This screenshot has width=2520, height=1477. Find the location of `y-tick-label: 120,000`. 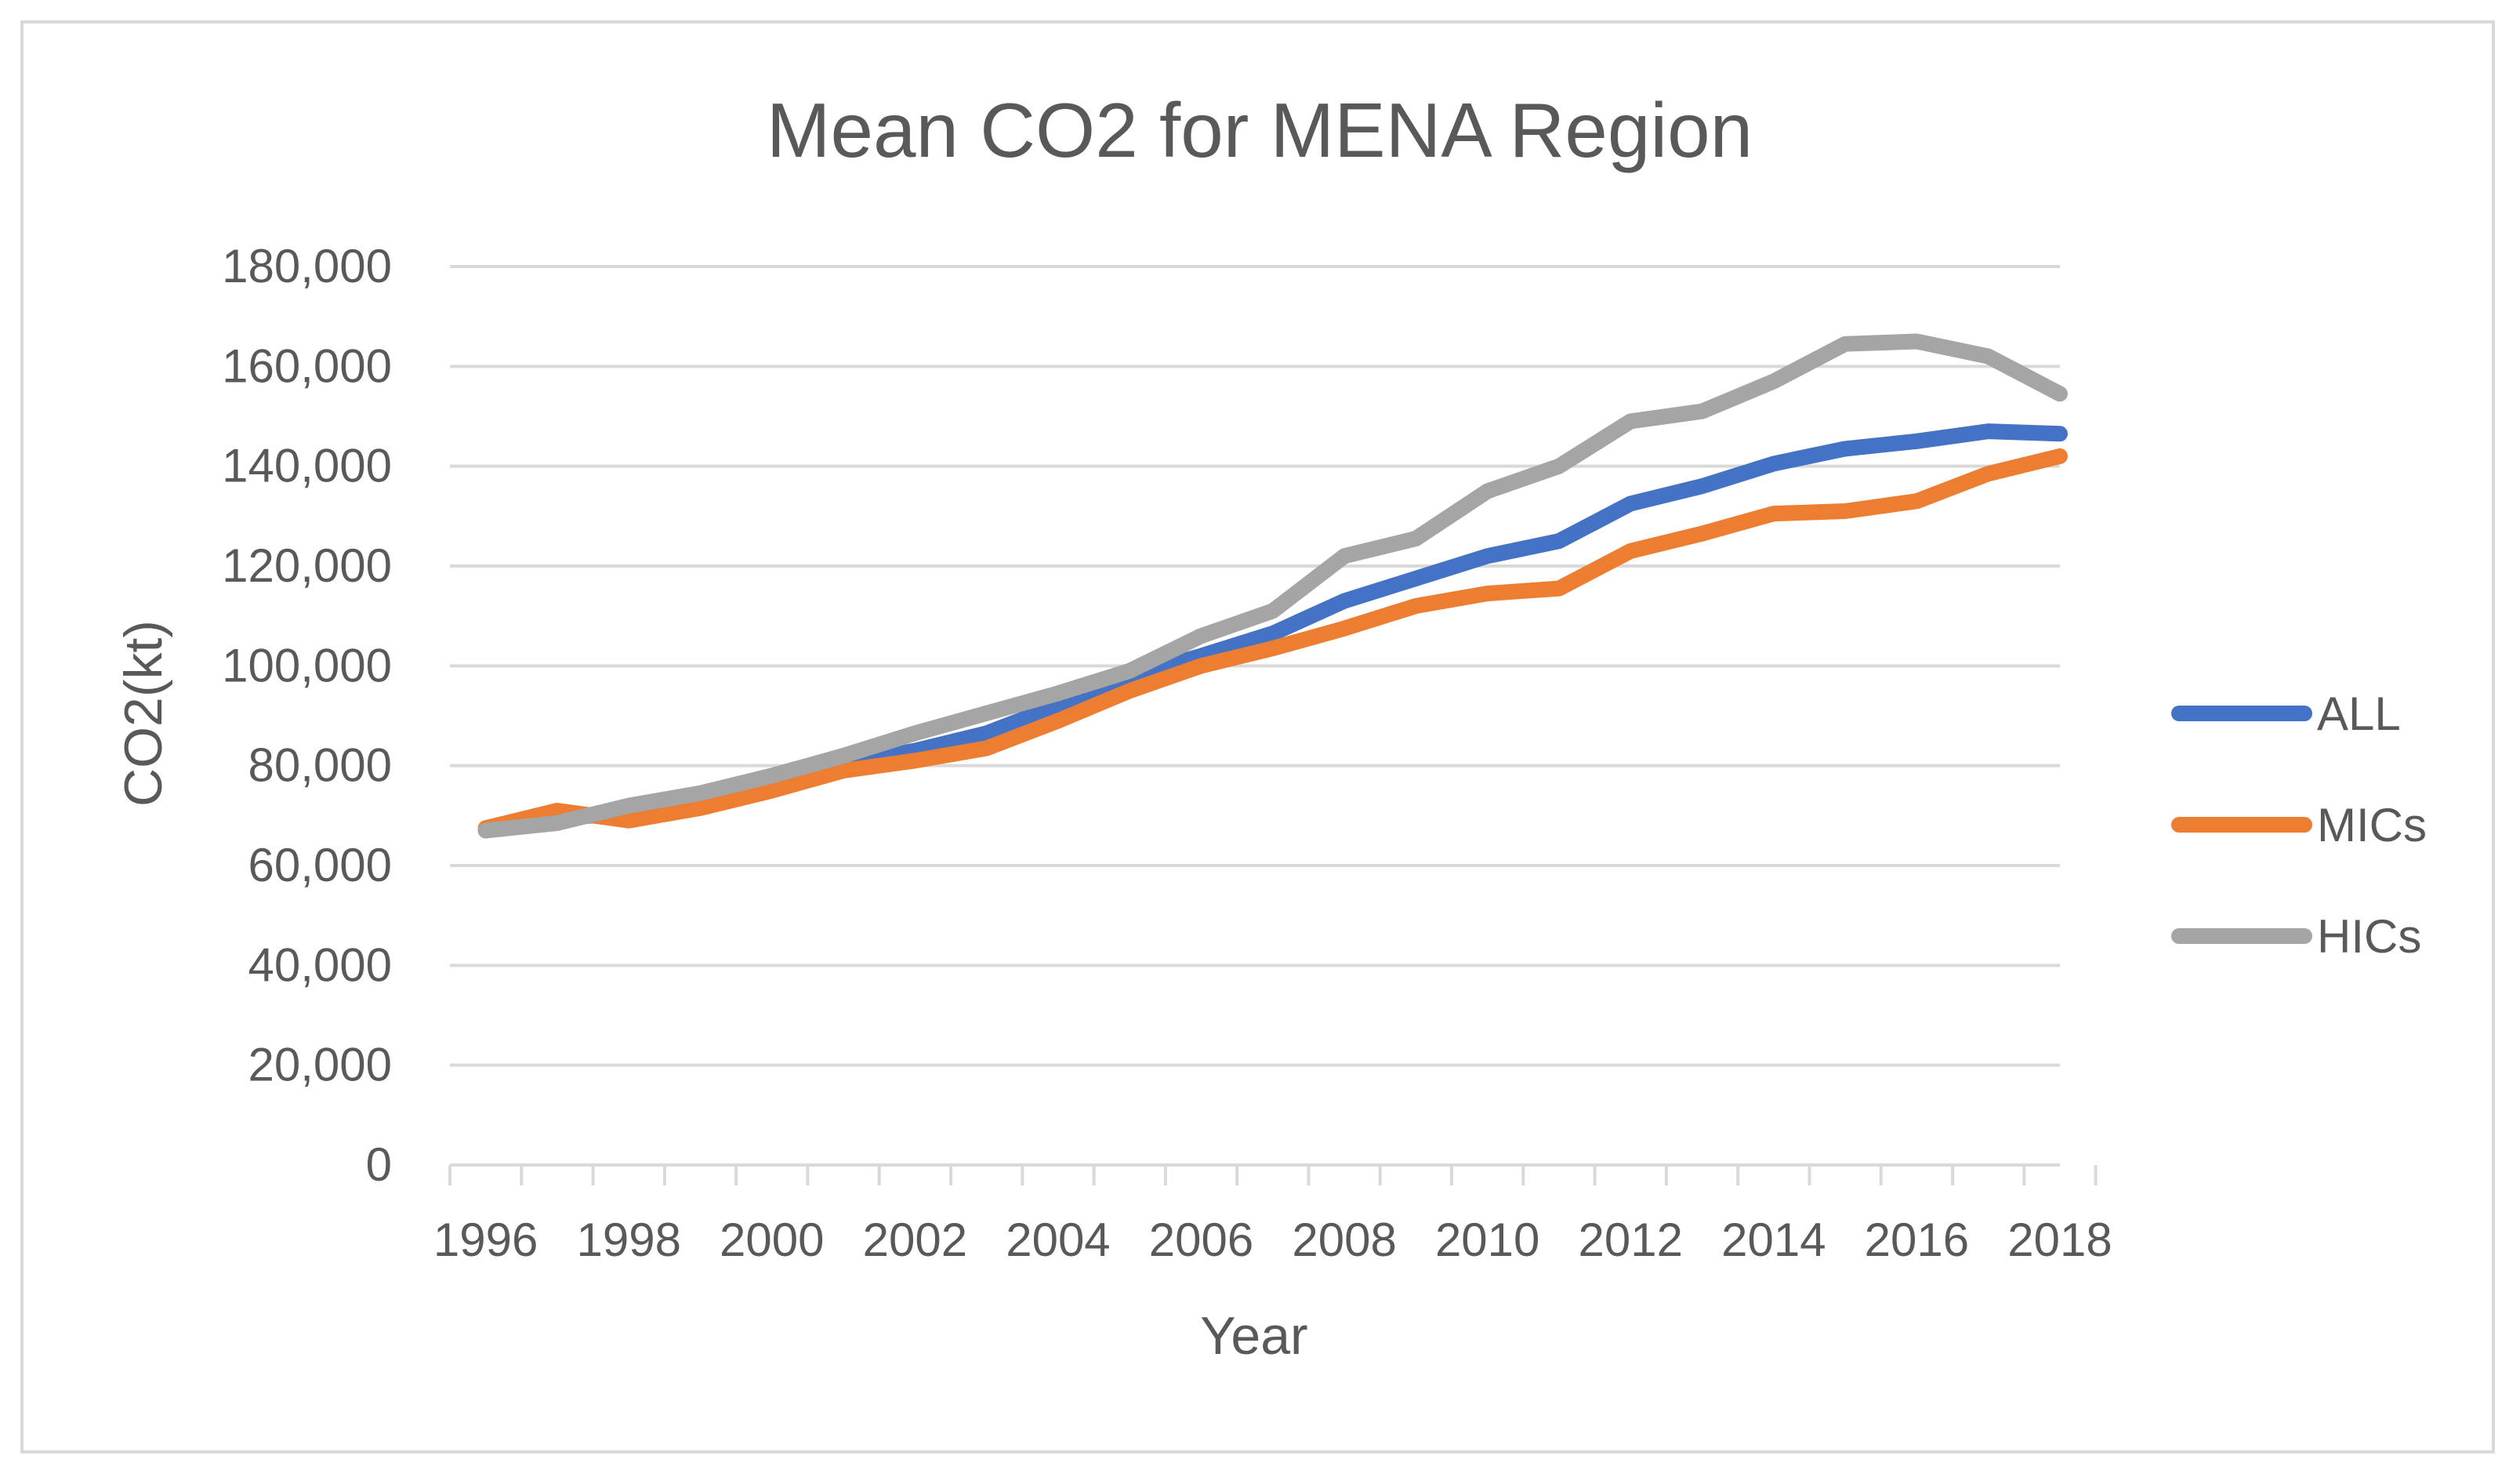

y-tick-label: 120,000 is located at coordinates (307, 565).